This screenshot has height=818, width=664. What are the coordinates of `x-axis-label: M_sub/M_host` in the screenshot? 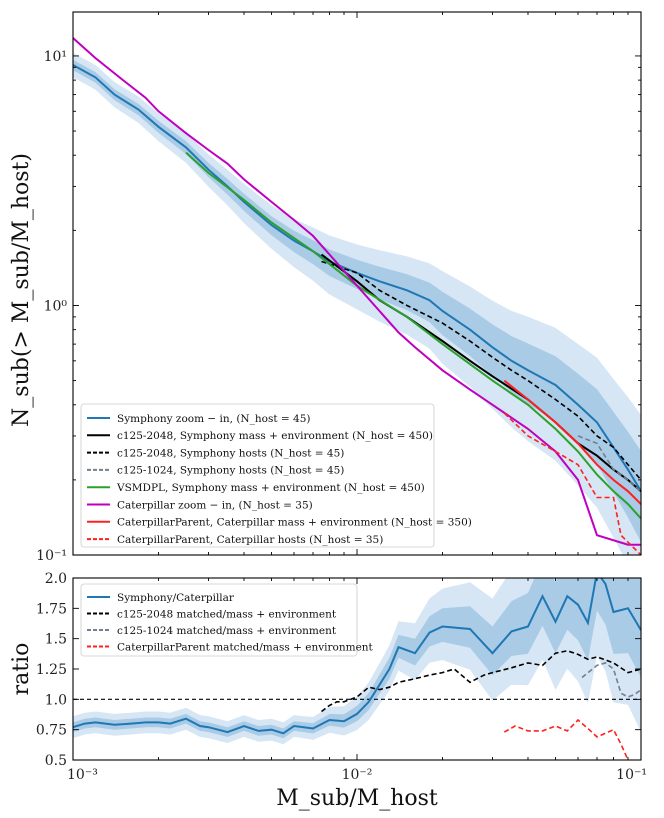 It's located at (357, 798).